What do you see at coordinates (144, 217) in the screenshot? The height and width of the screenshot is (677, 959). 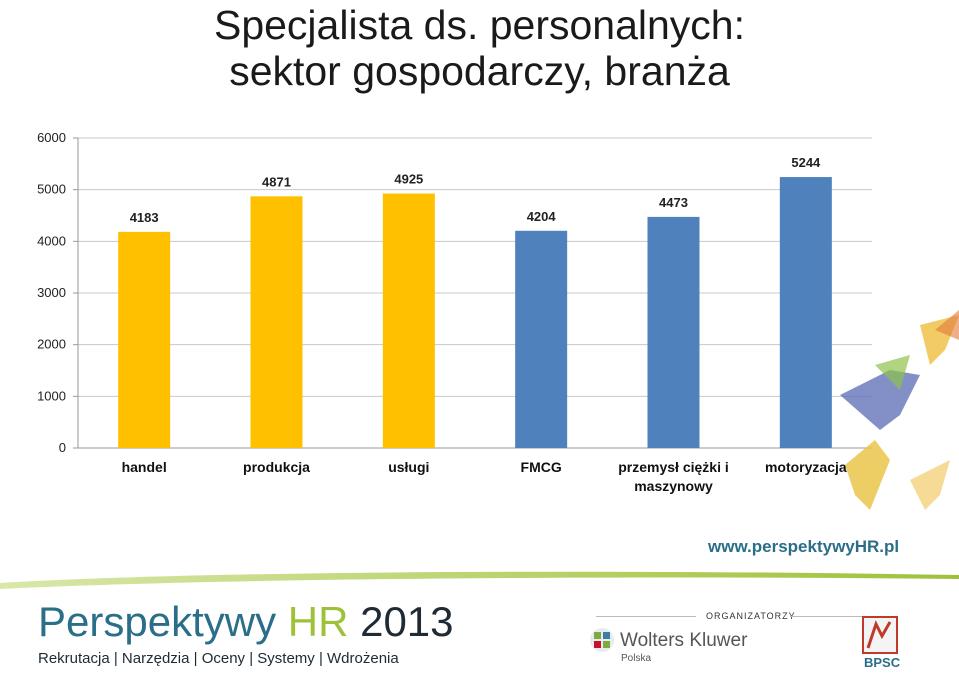 I see `data-label: 4183` at bounding box center [144, 217].